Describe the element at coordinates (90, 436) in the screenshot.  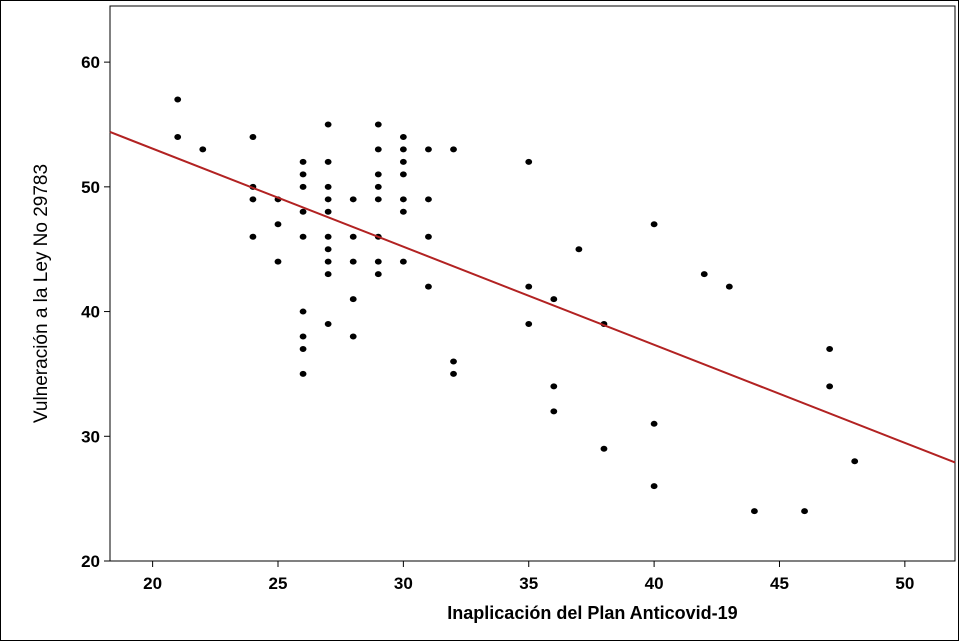
I see `y-tick-label: 30` at that location.